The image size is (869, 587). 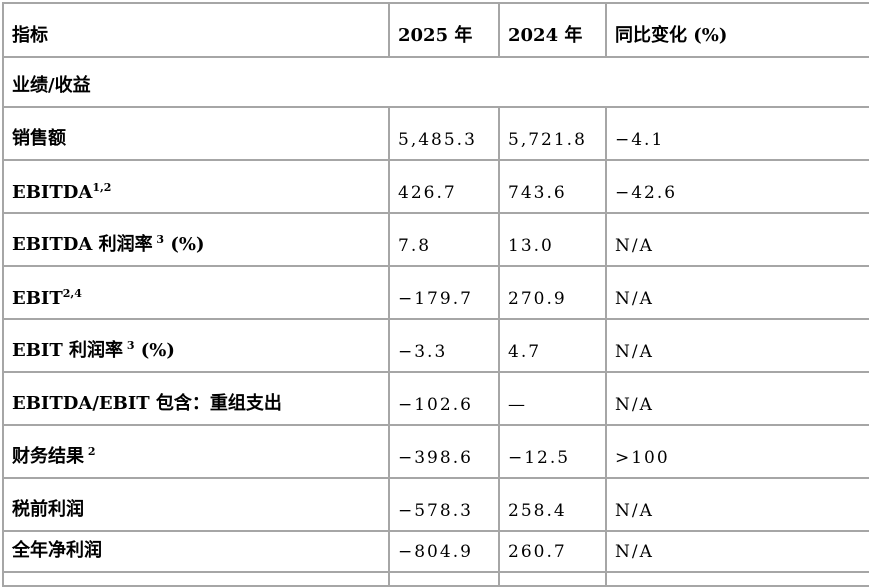 What do you see at coordinates (640, 140) in the screenshot?
I see `cell-text: −4.1` at bounding box center [640, 140].